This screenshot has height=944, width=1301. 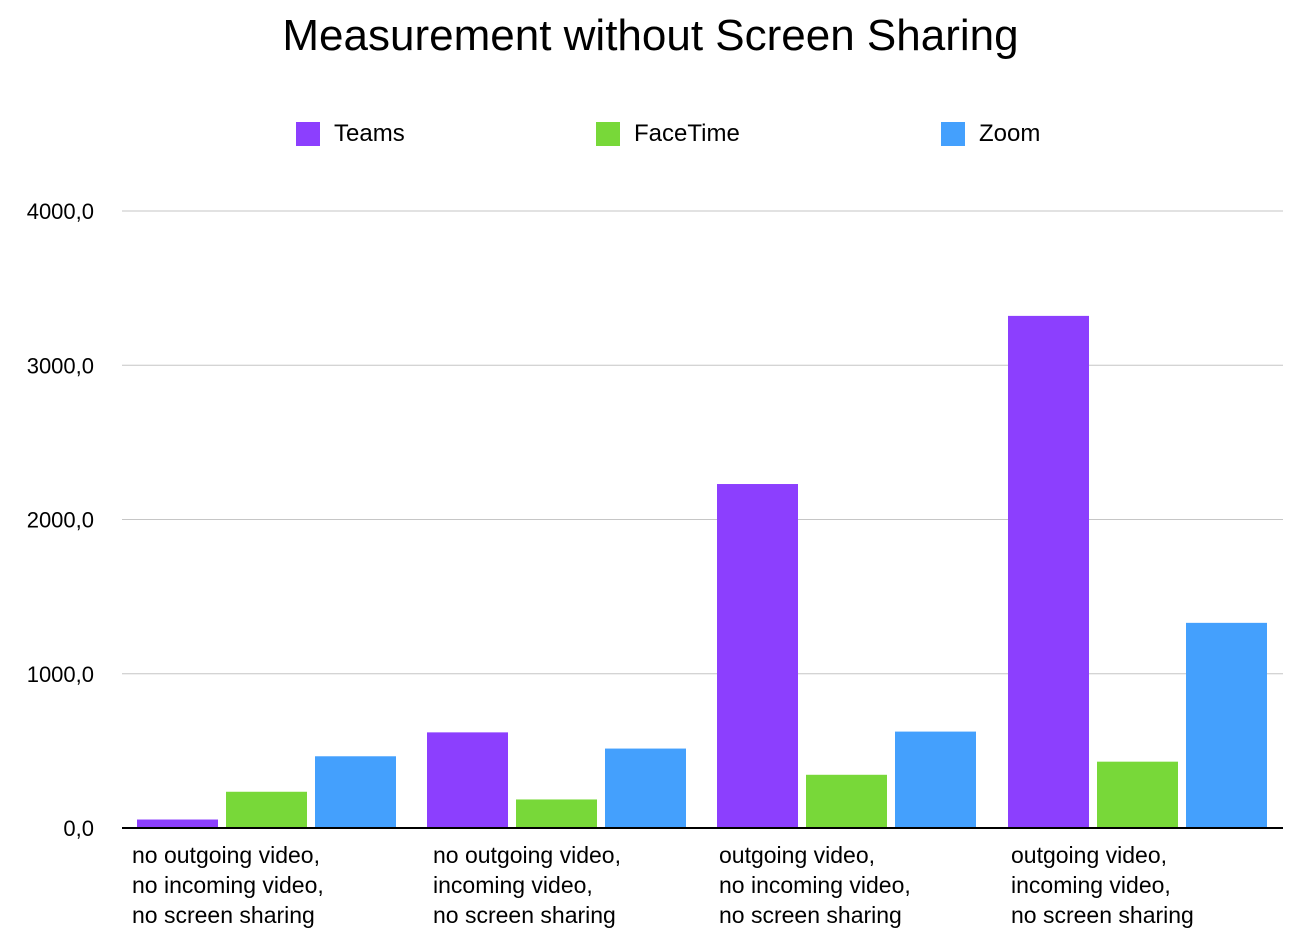 What do you see at coordinates (650, 35) in the screenshot?
I see `chart-title: Measurement without Screen Sharing` at bounding box center [650, 35].